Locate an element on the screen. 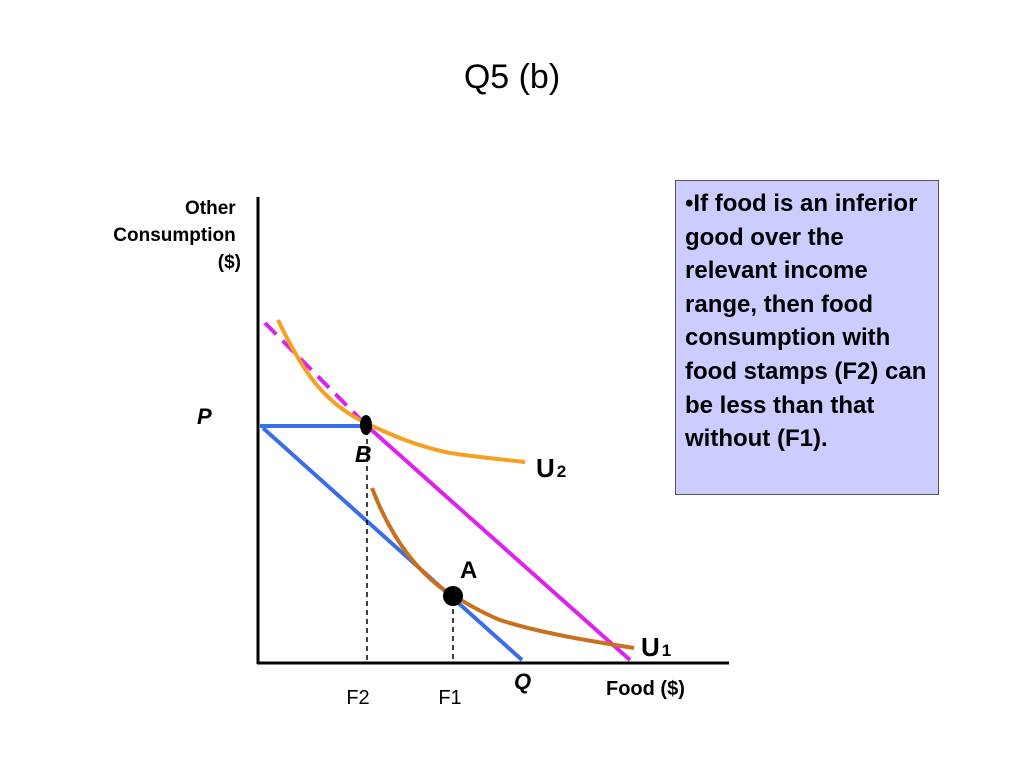 The height and width of the screenshot is (768, 1024). y-axis-label: Other Consumption ($) is located at coordinates (177, 235).